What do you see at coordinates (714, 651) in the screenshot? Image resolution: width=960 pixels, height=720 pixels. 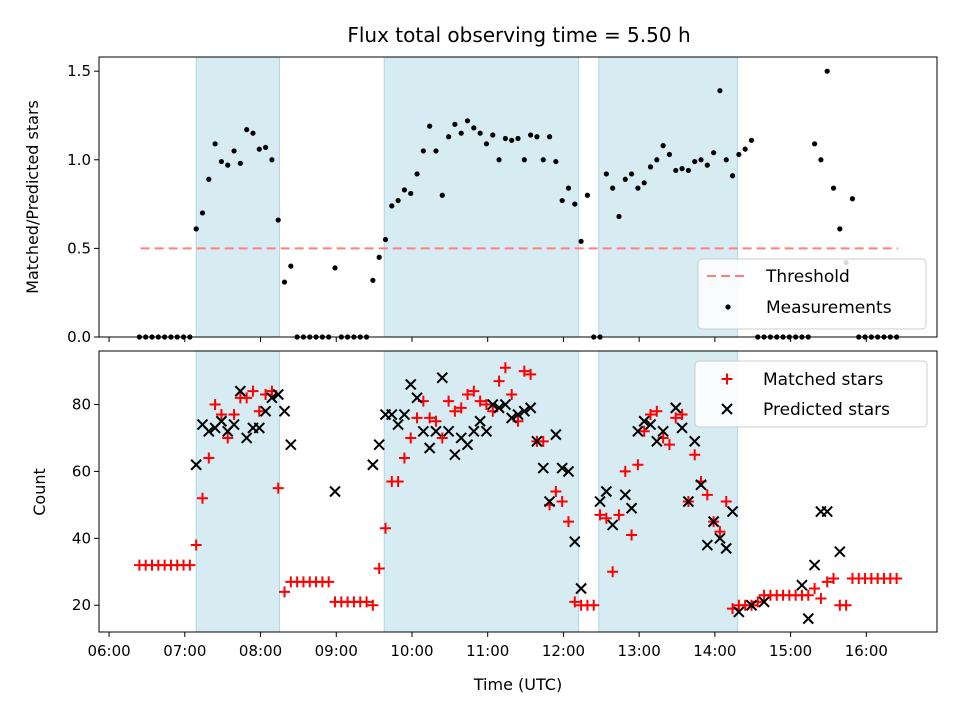 I see `bottom-x-tick-label: 14:00` at bounding box center [714, 651].